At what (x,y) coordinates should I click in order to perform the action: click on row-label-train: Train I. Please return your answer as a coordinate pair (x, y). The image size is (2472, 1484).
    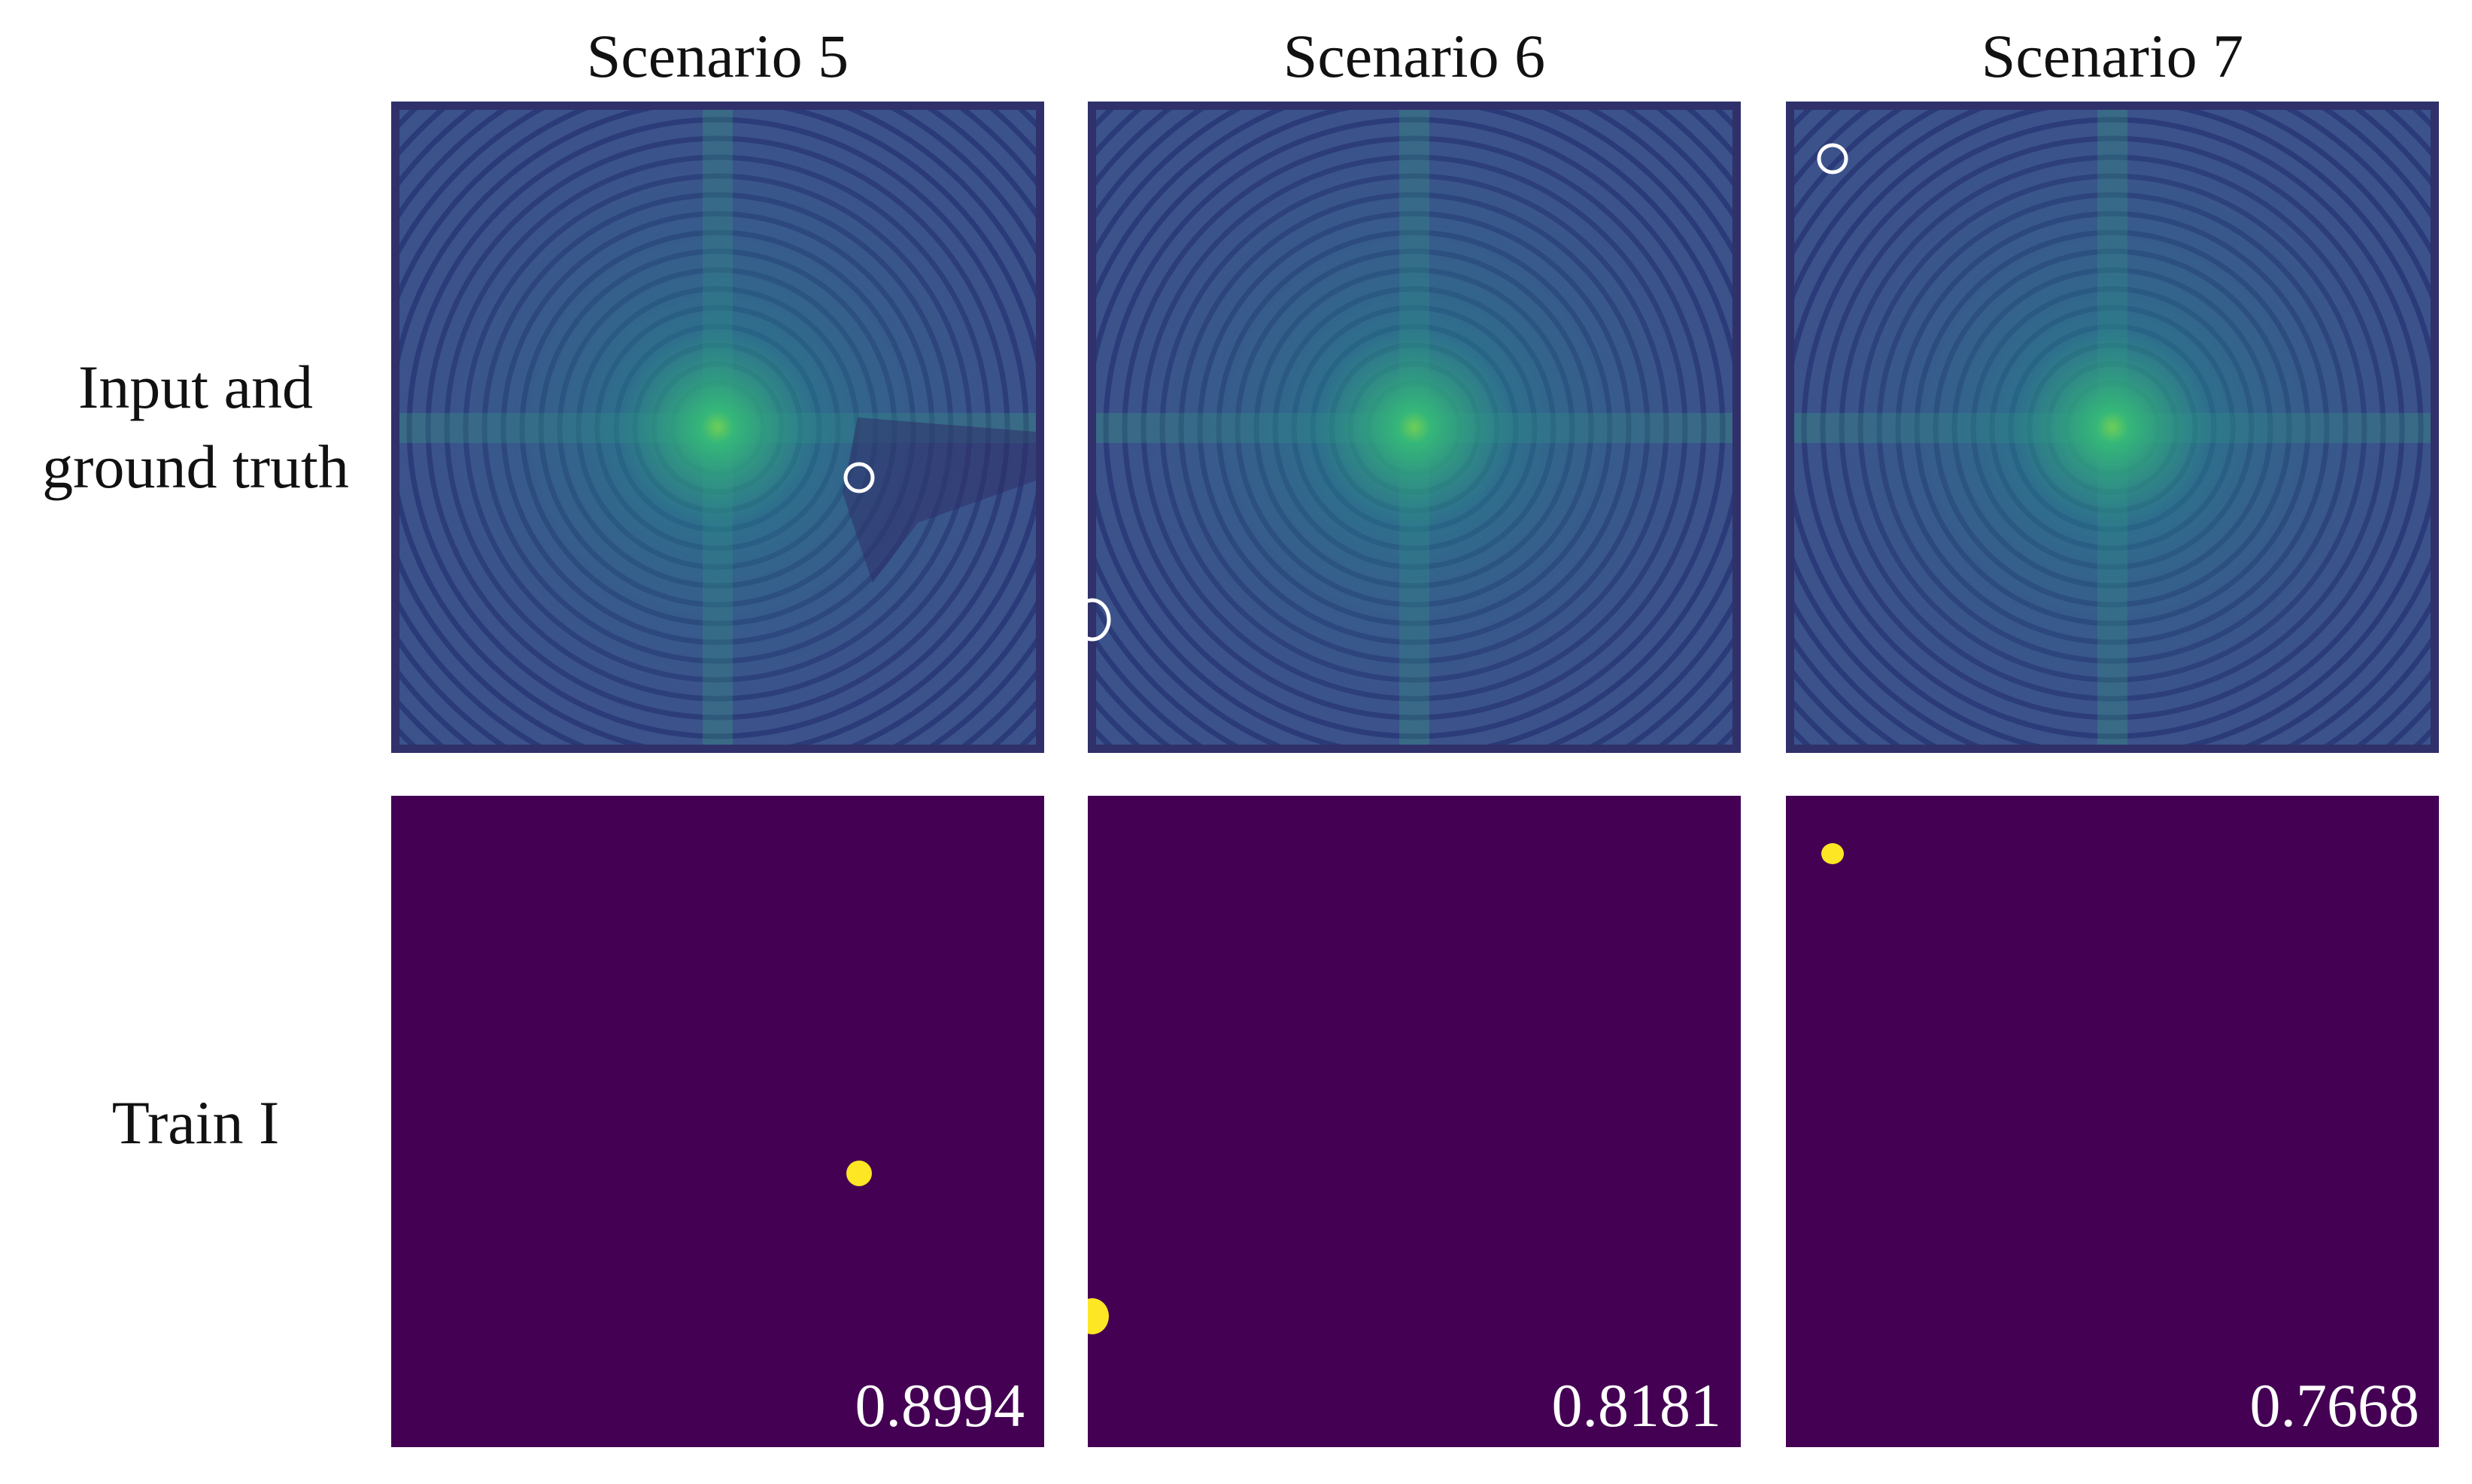
    Looking at the image, I should click on (195, 1122).